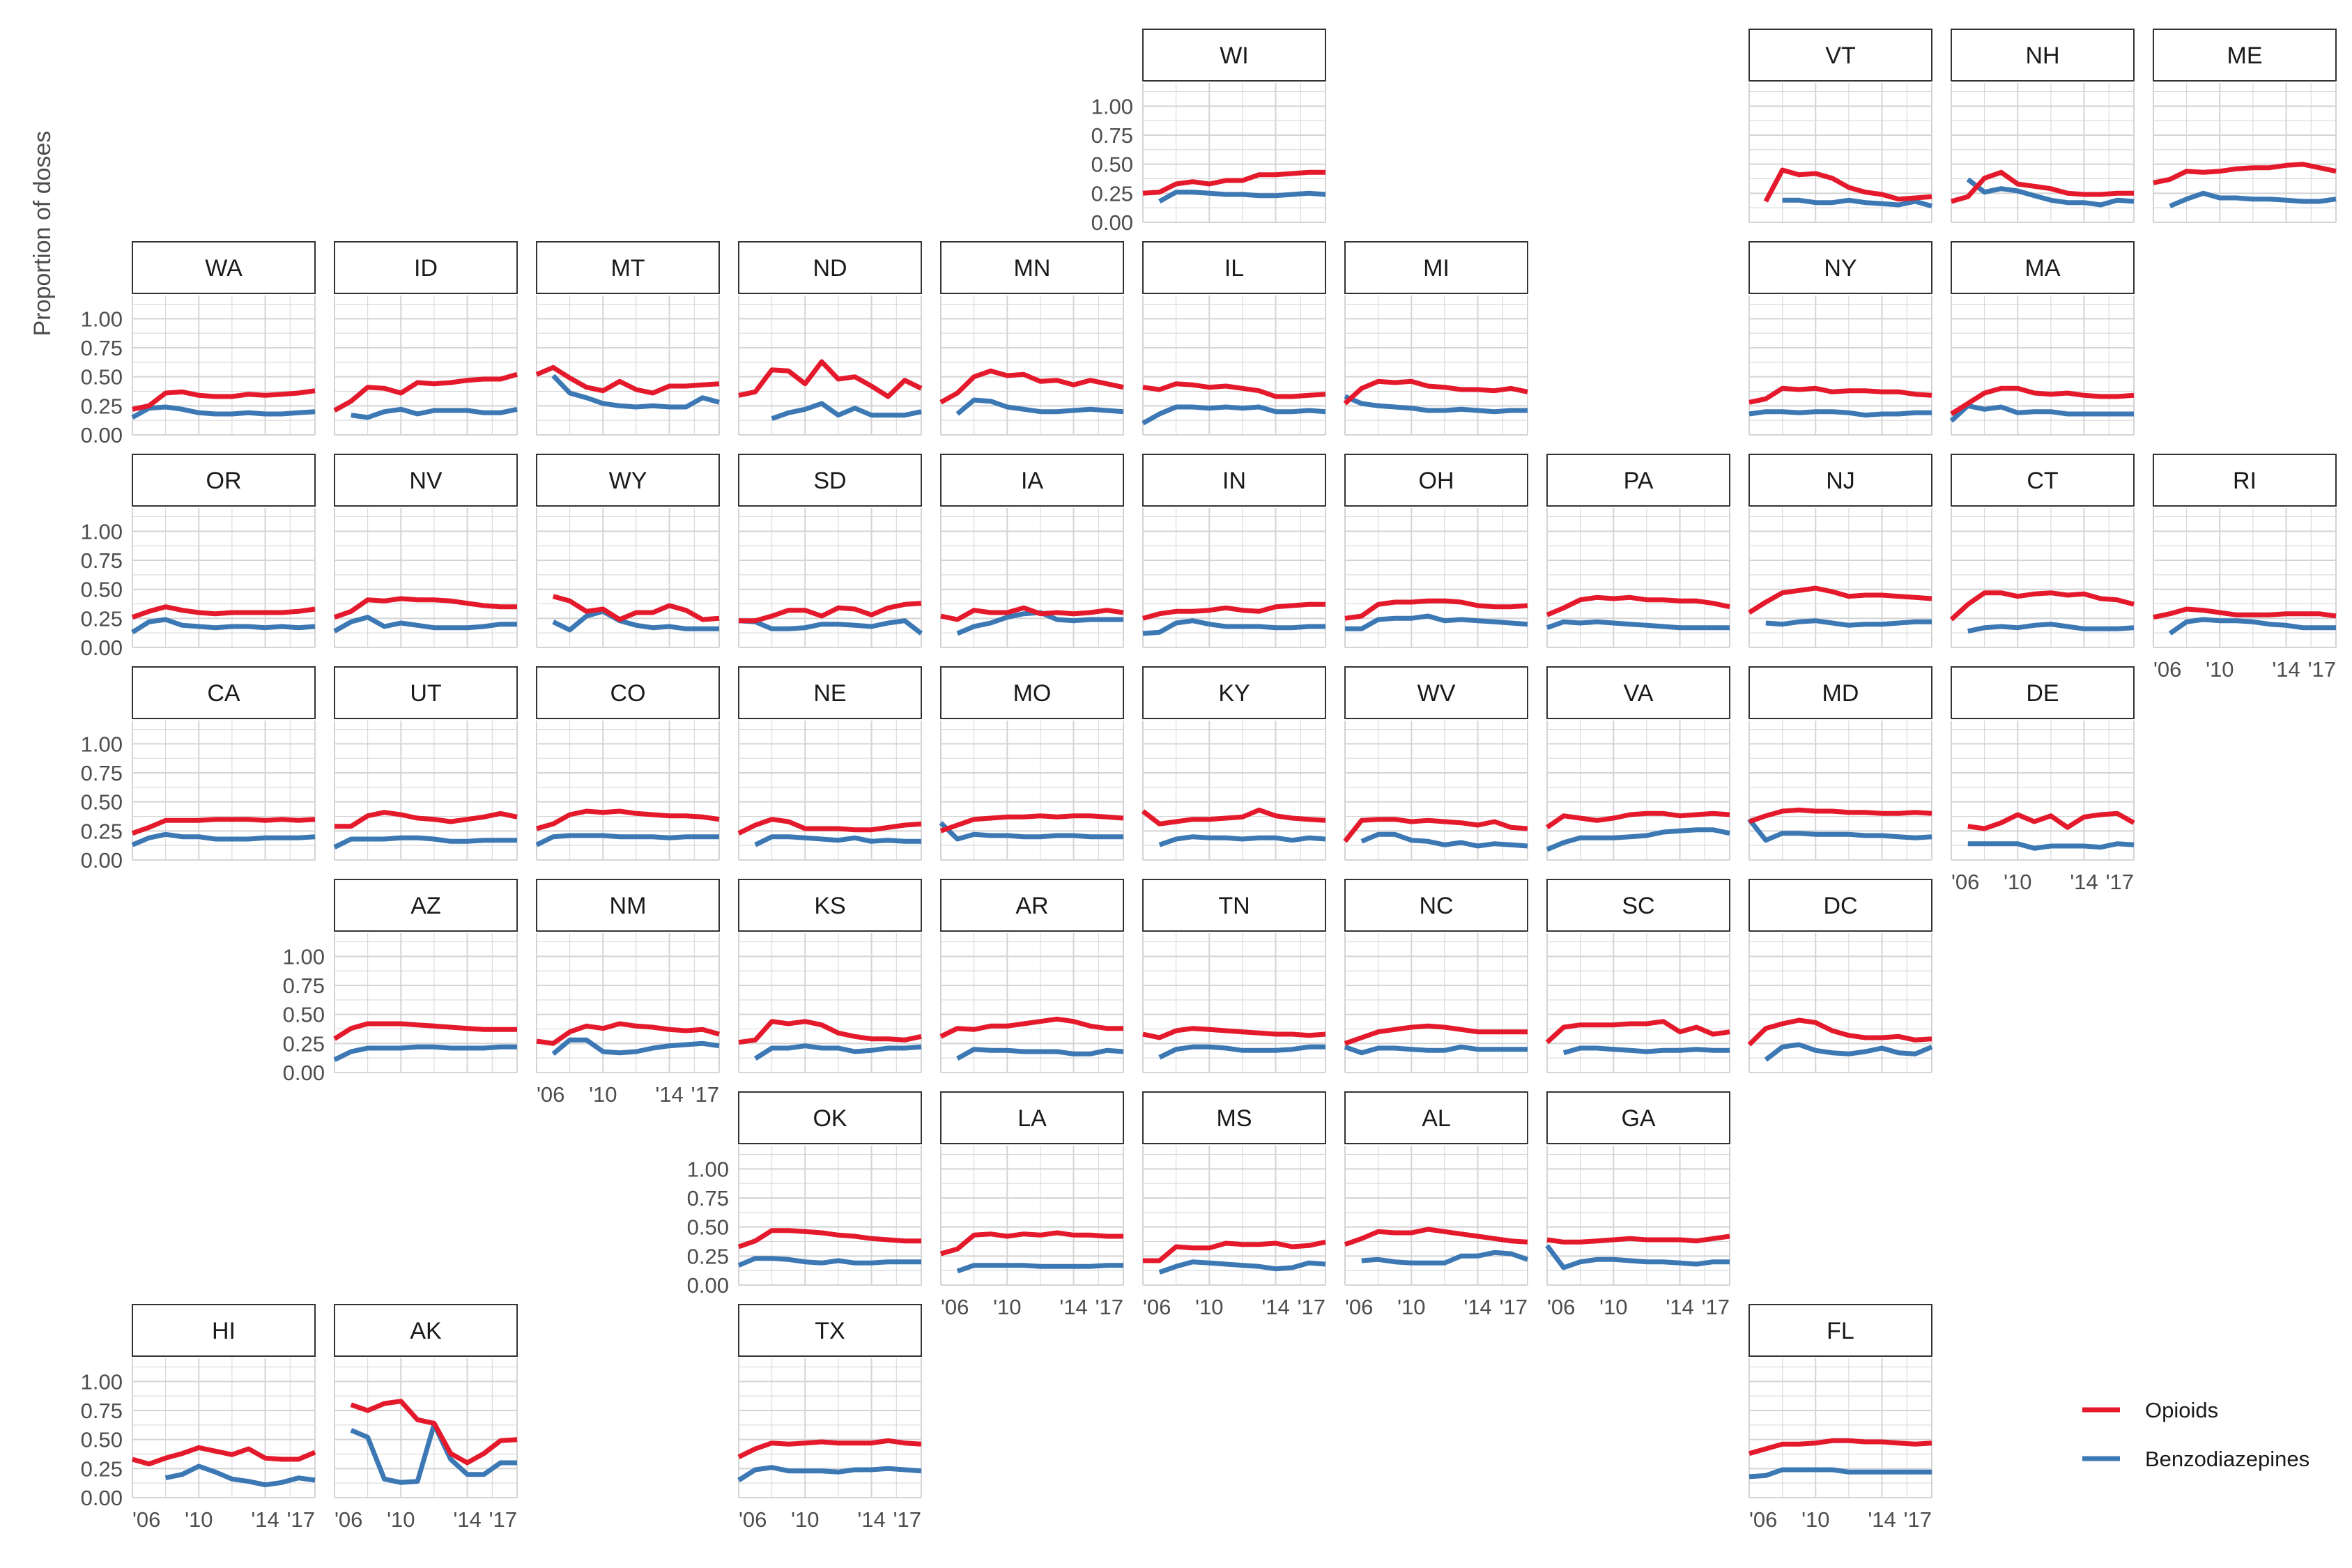 The width and height of the screenshot is (2352, 1568). I want to click on y-tick-label: 1.00, so click(102, 1381).